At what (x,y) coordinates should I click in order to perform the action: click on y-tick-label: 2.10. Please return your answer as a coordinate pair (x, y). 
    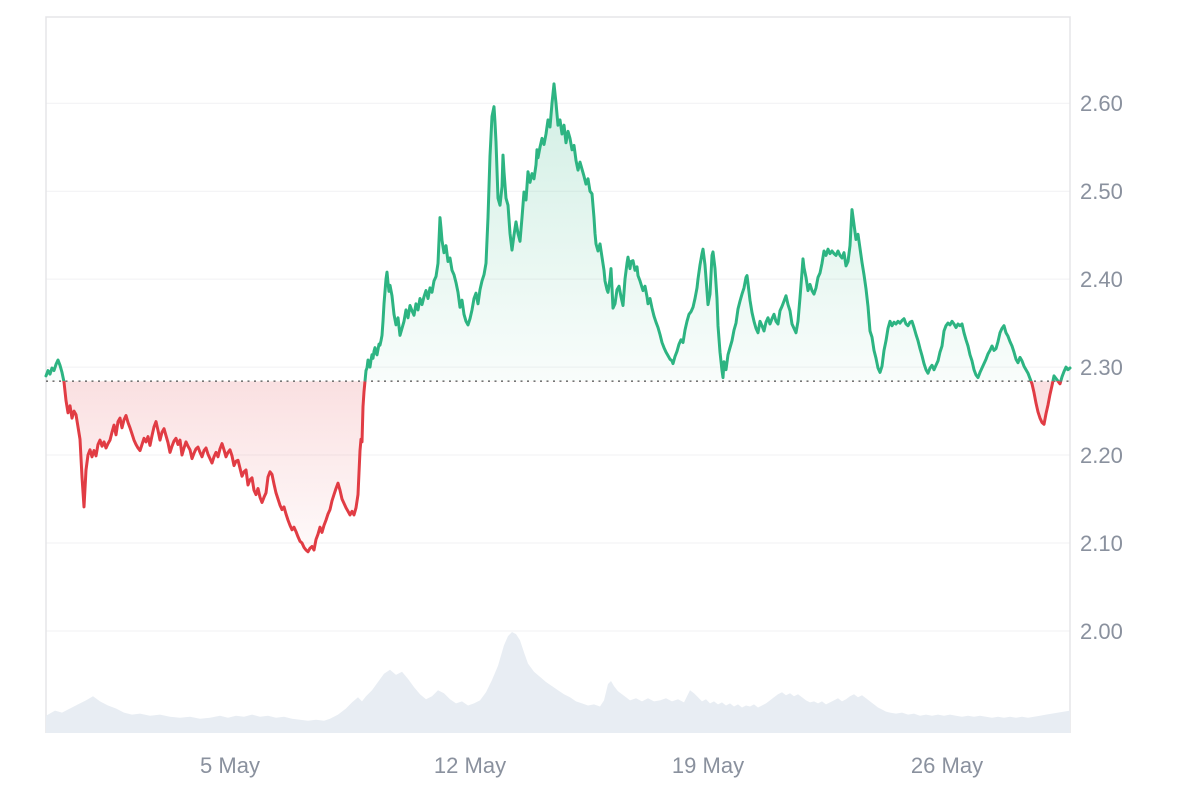
    Looking at the image, I should click on (1101, 543).